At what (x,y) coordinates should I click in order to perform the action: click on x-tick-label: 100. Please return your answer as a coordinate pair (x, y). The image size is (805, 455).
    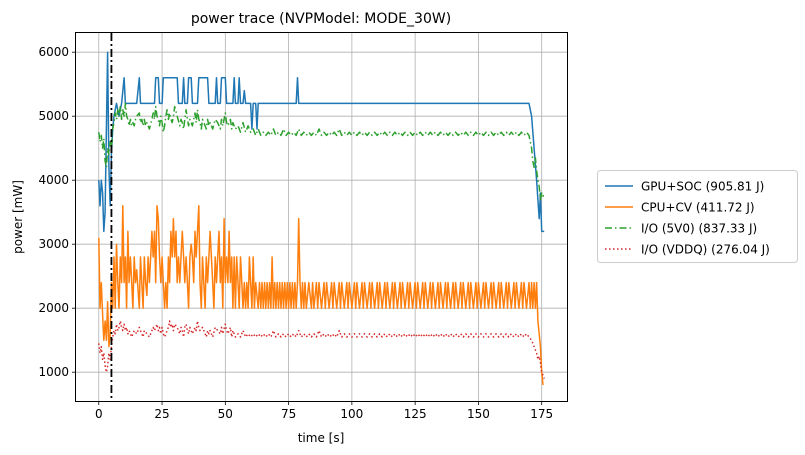
    Looking at the image, I should click on (351, 414).